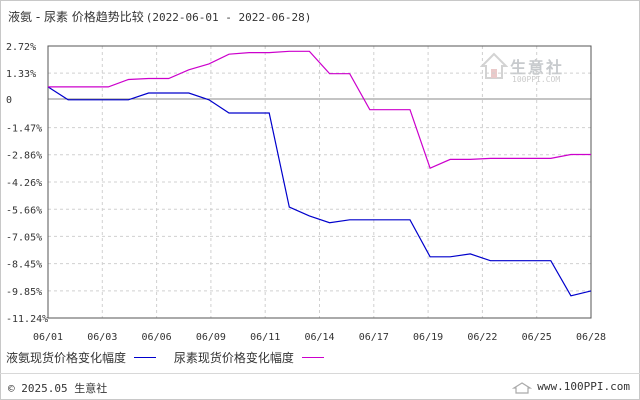 Image resolution: width=640 pixels, height=400 pixels. What do you see at coordinates (27, 319) in the screenshot?
I see `y-tick-label: -11.24%` at bounding box center [27, 319].